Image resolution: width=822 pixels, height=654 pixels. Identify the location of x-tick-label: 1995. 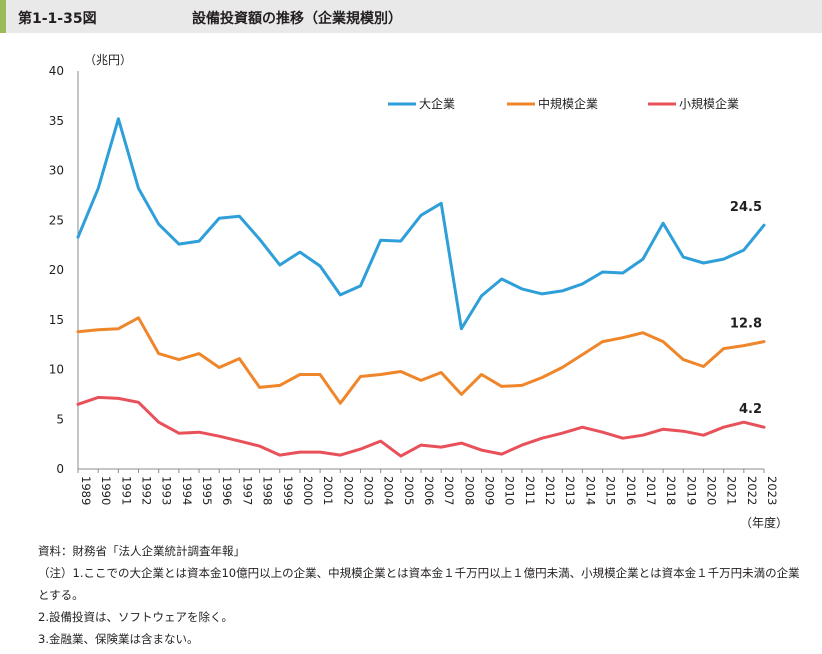
(207, 490).